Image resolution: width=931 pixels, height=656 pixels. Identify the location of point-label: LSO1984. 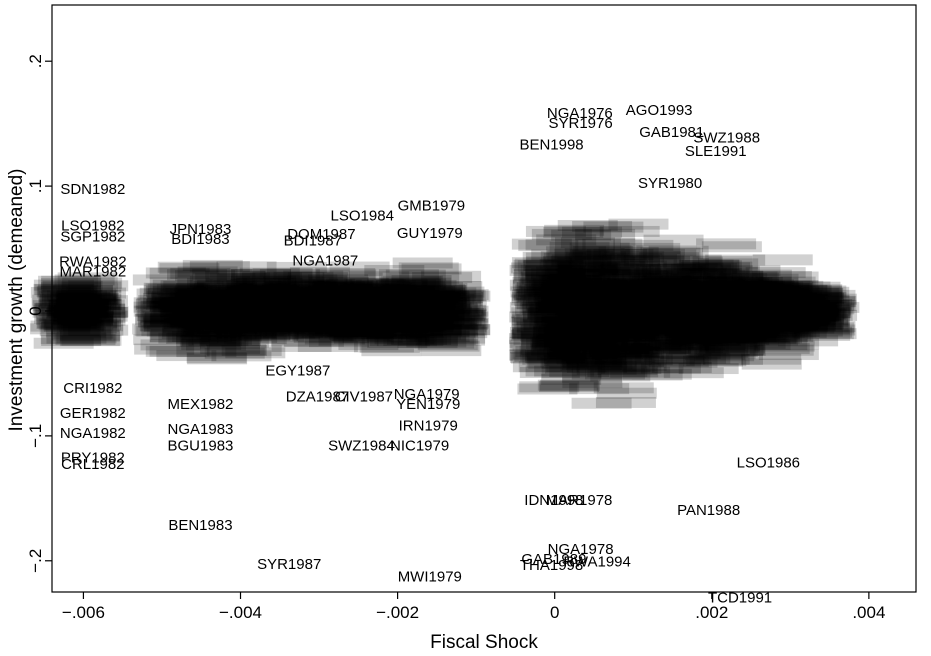
(362, 215).